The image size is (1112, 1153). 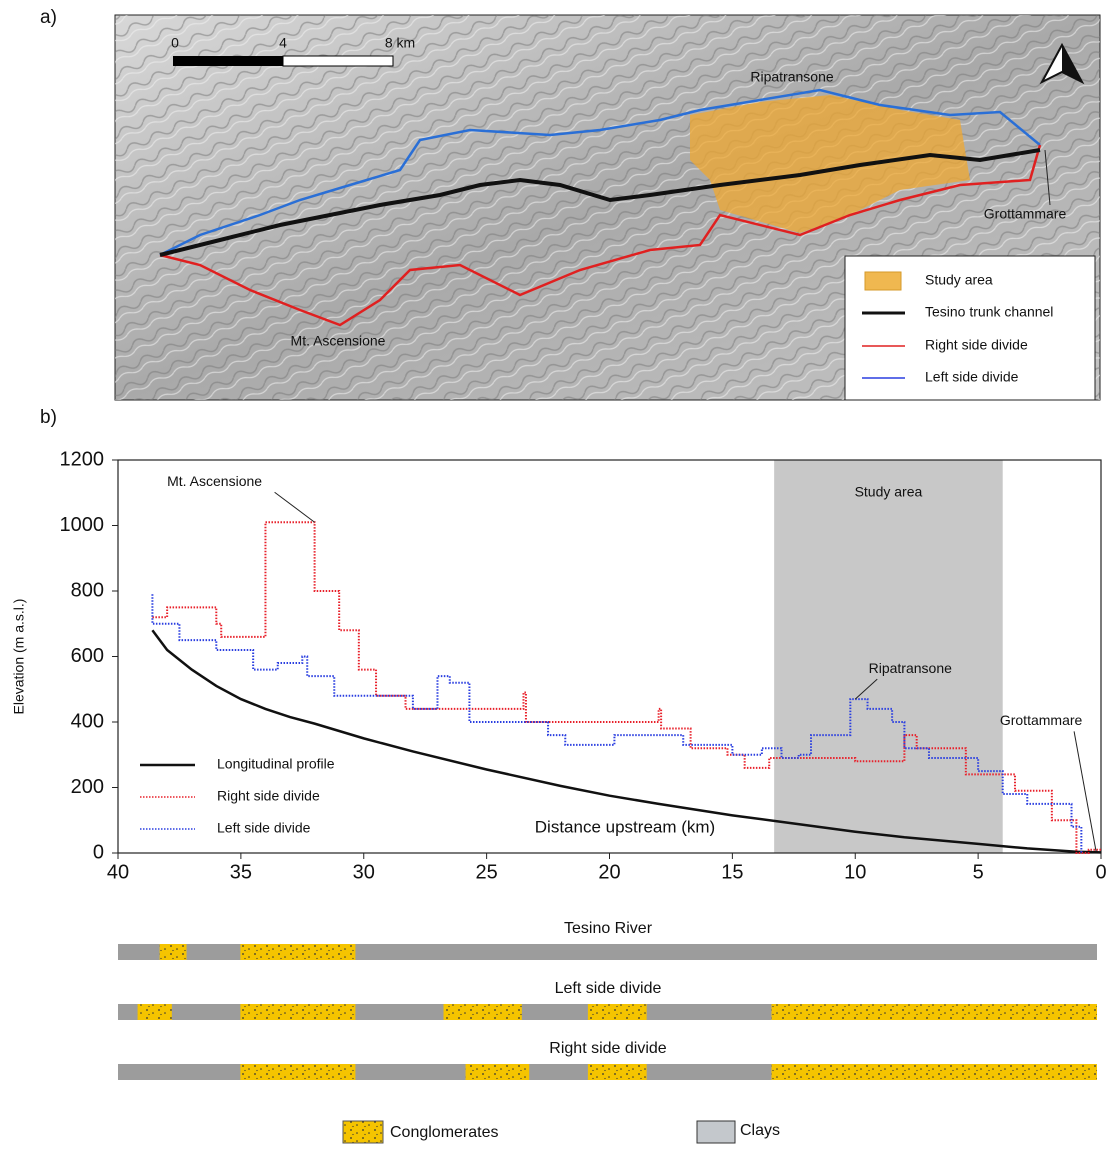 I want to click on strip-title: Tesino River, so click(x=608, y=928).